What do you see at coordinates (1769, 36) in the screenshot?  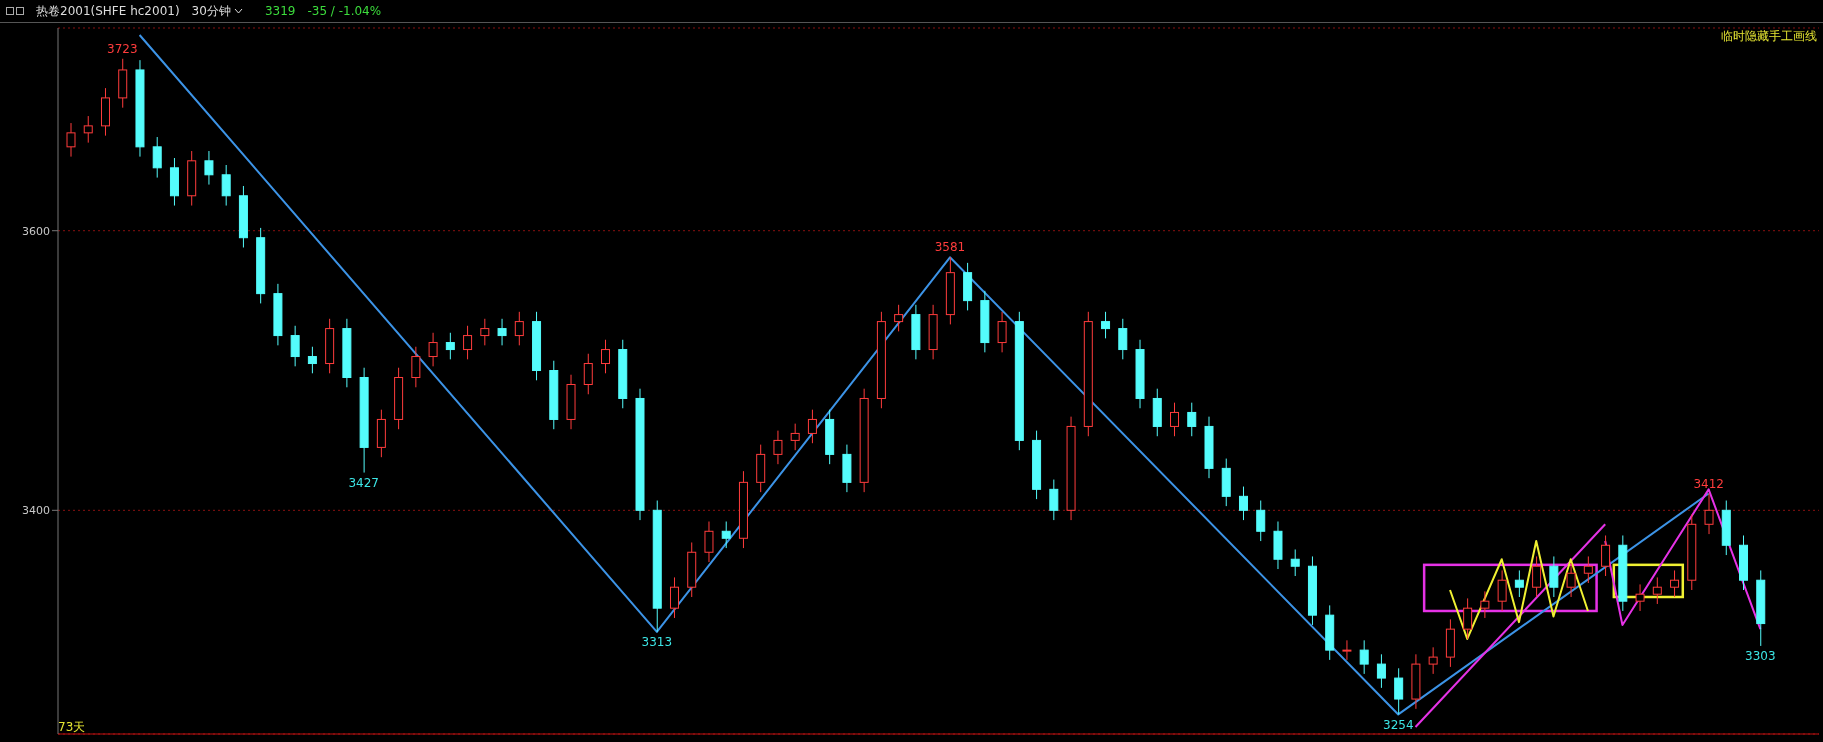 I see `annotation: 临时隐藏手工画线` at bounding box center [1769, 36].